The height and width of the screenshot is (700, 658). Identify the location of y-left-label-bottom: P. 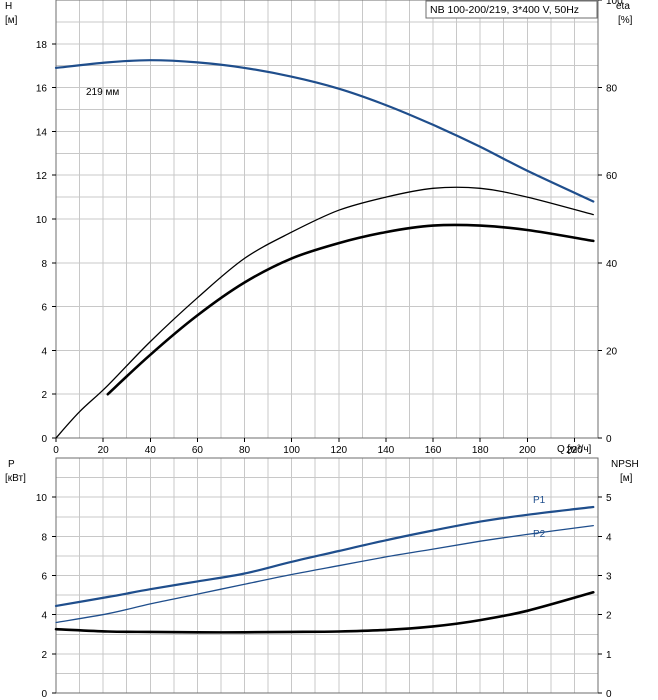
(11, 464).